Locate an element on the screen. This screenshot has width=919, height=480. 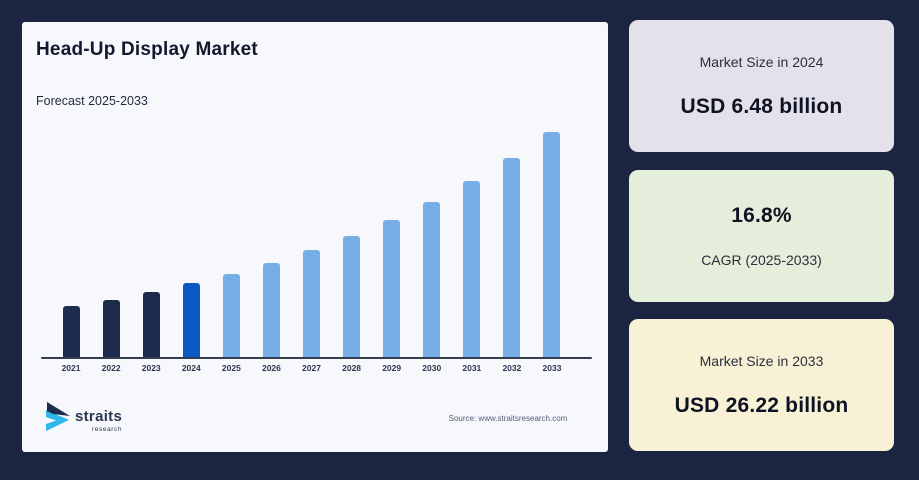
x-axis-label: 2024 is located at coordinates (191, 368).